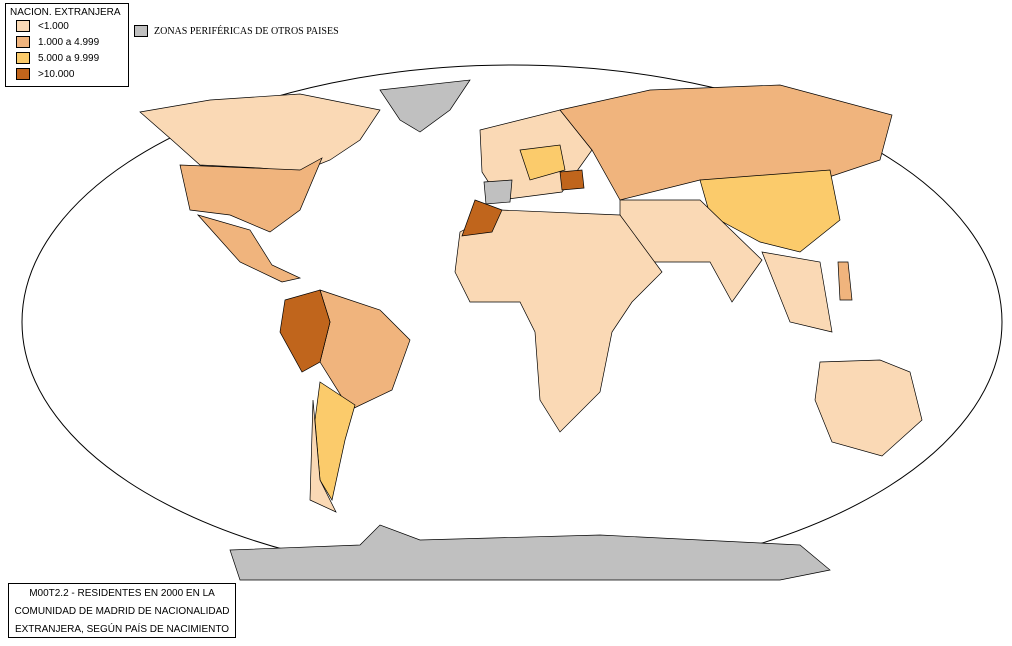 Image resolution: width=1012 pixels, height=646 pixels. I want to click on iberia, so click(498, 192).